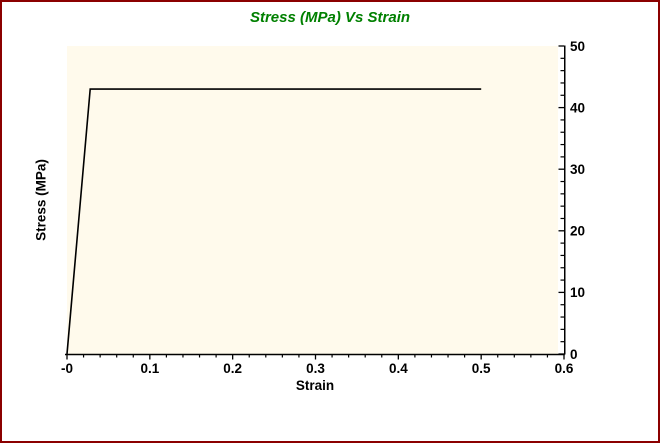 This screenshot has height=443, width=660. I want to click on x-axis-title: Strain, so click(315, 385).